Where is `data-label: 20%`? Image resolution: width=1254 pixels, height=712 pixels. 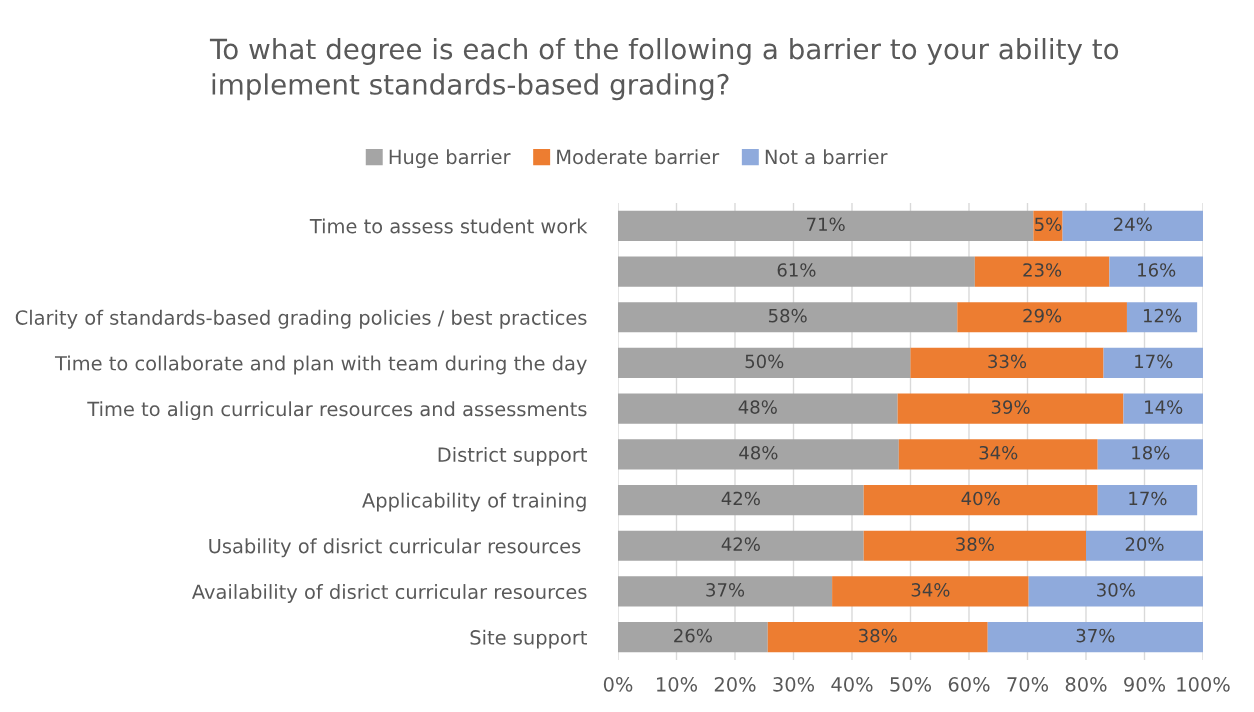 data-label: 20% is located at coordinates (1144, 544).